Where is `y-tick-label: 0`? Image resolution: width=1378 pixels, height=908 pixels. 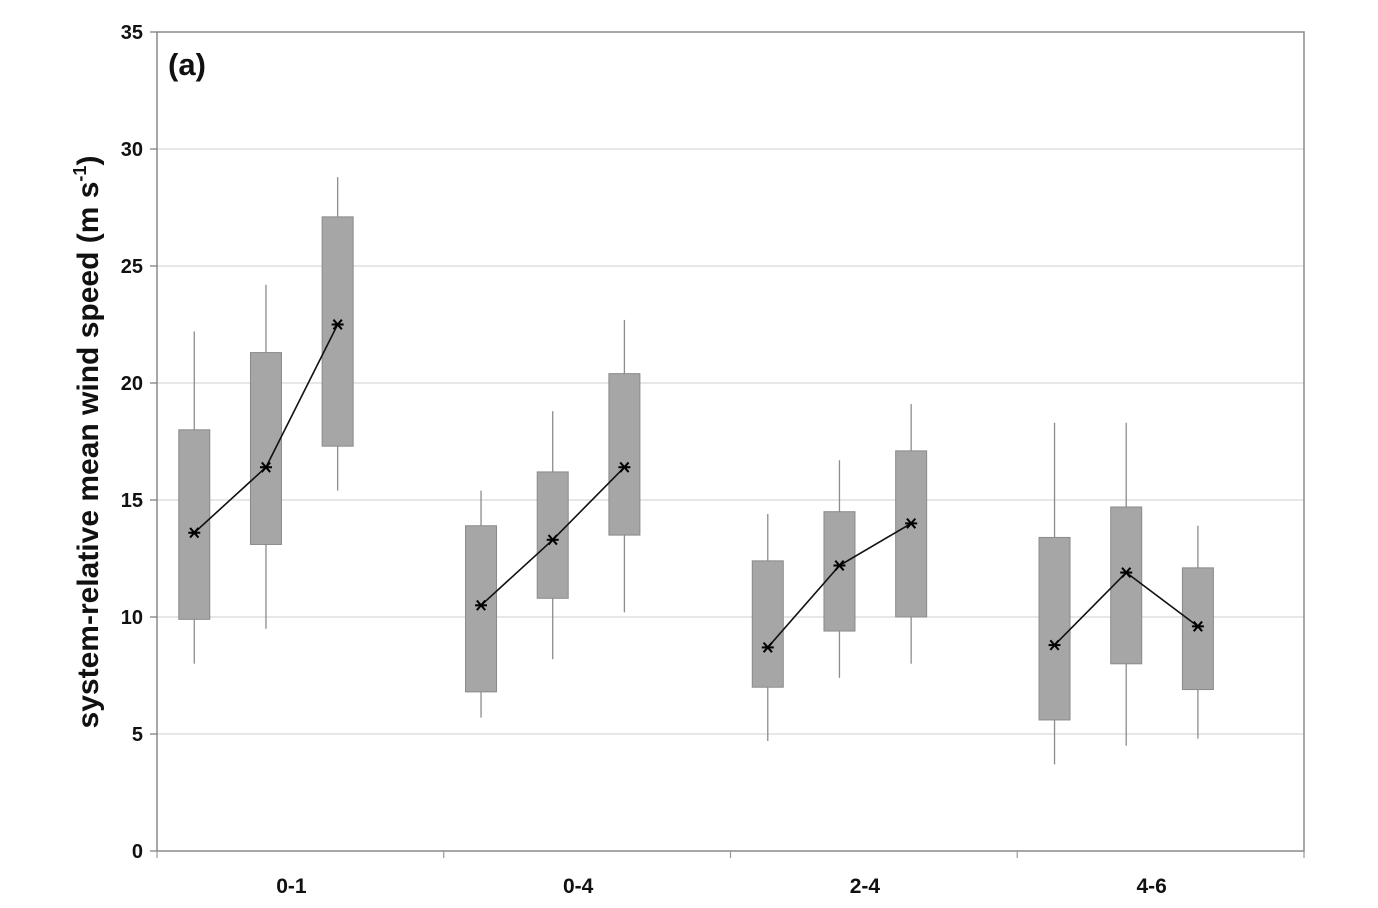
y-tick-label: 0 is located at coordinates (137, 852).